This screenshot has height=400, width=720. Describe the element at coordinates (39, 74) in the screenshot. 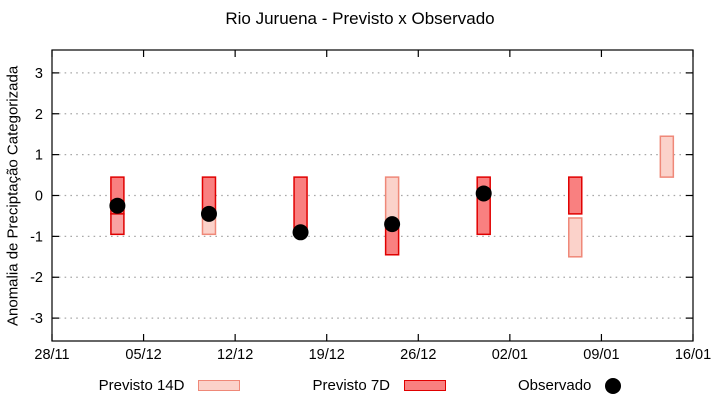

I see `y-tick-label: 3` at that location.